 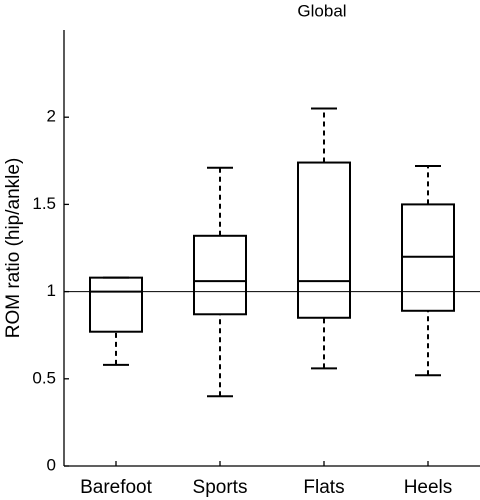 What do you see at coordinates (13, 248) in the screenshot?
I see `y-axis-label: ROM ratio (hip/ankle)` at bounding box center [13, 248].